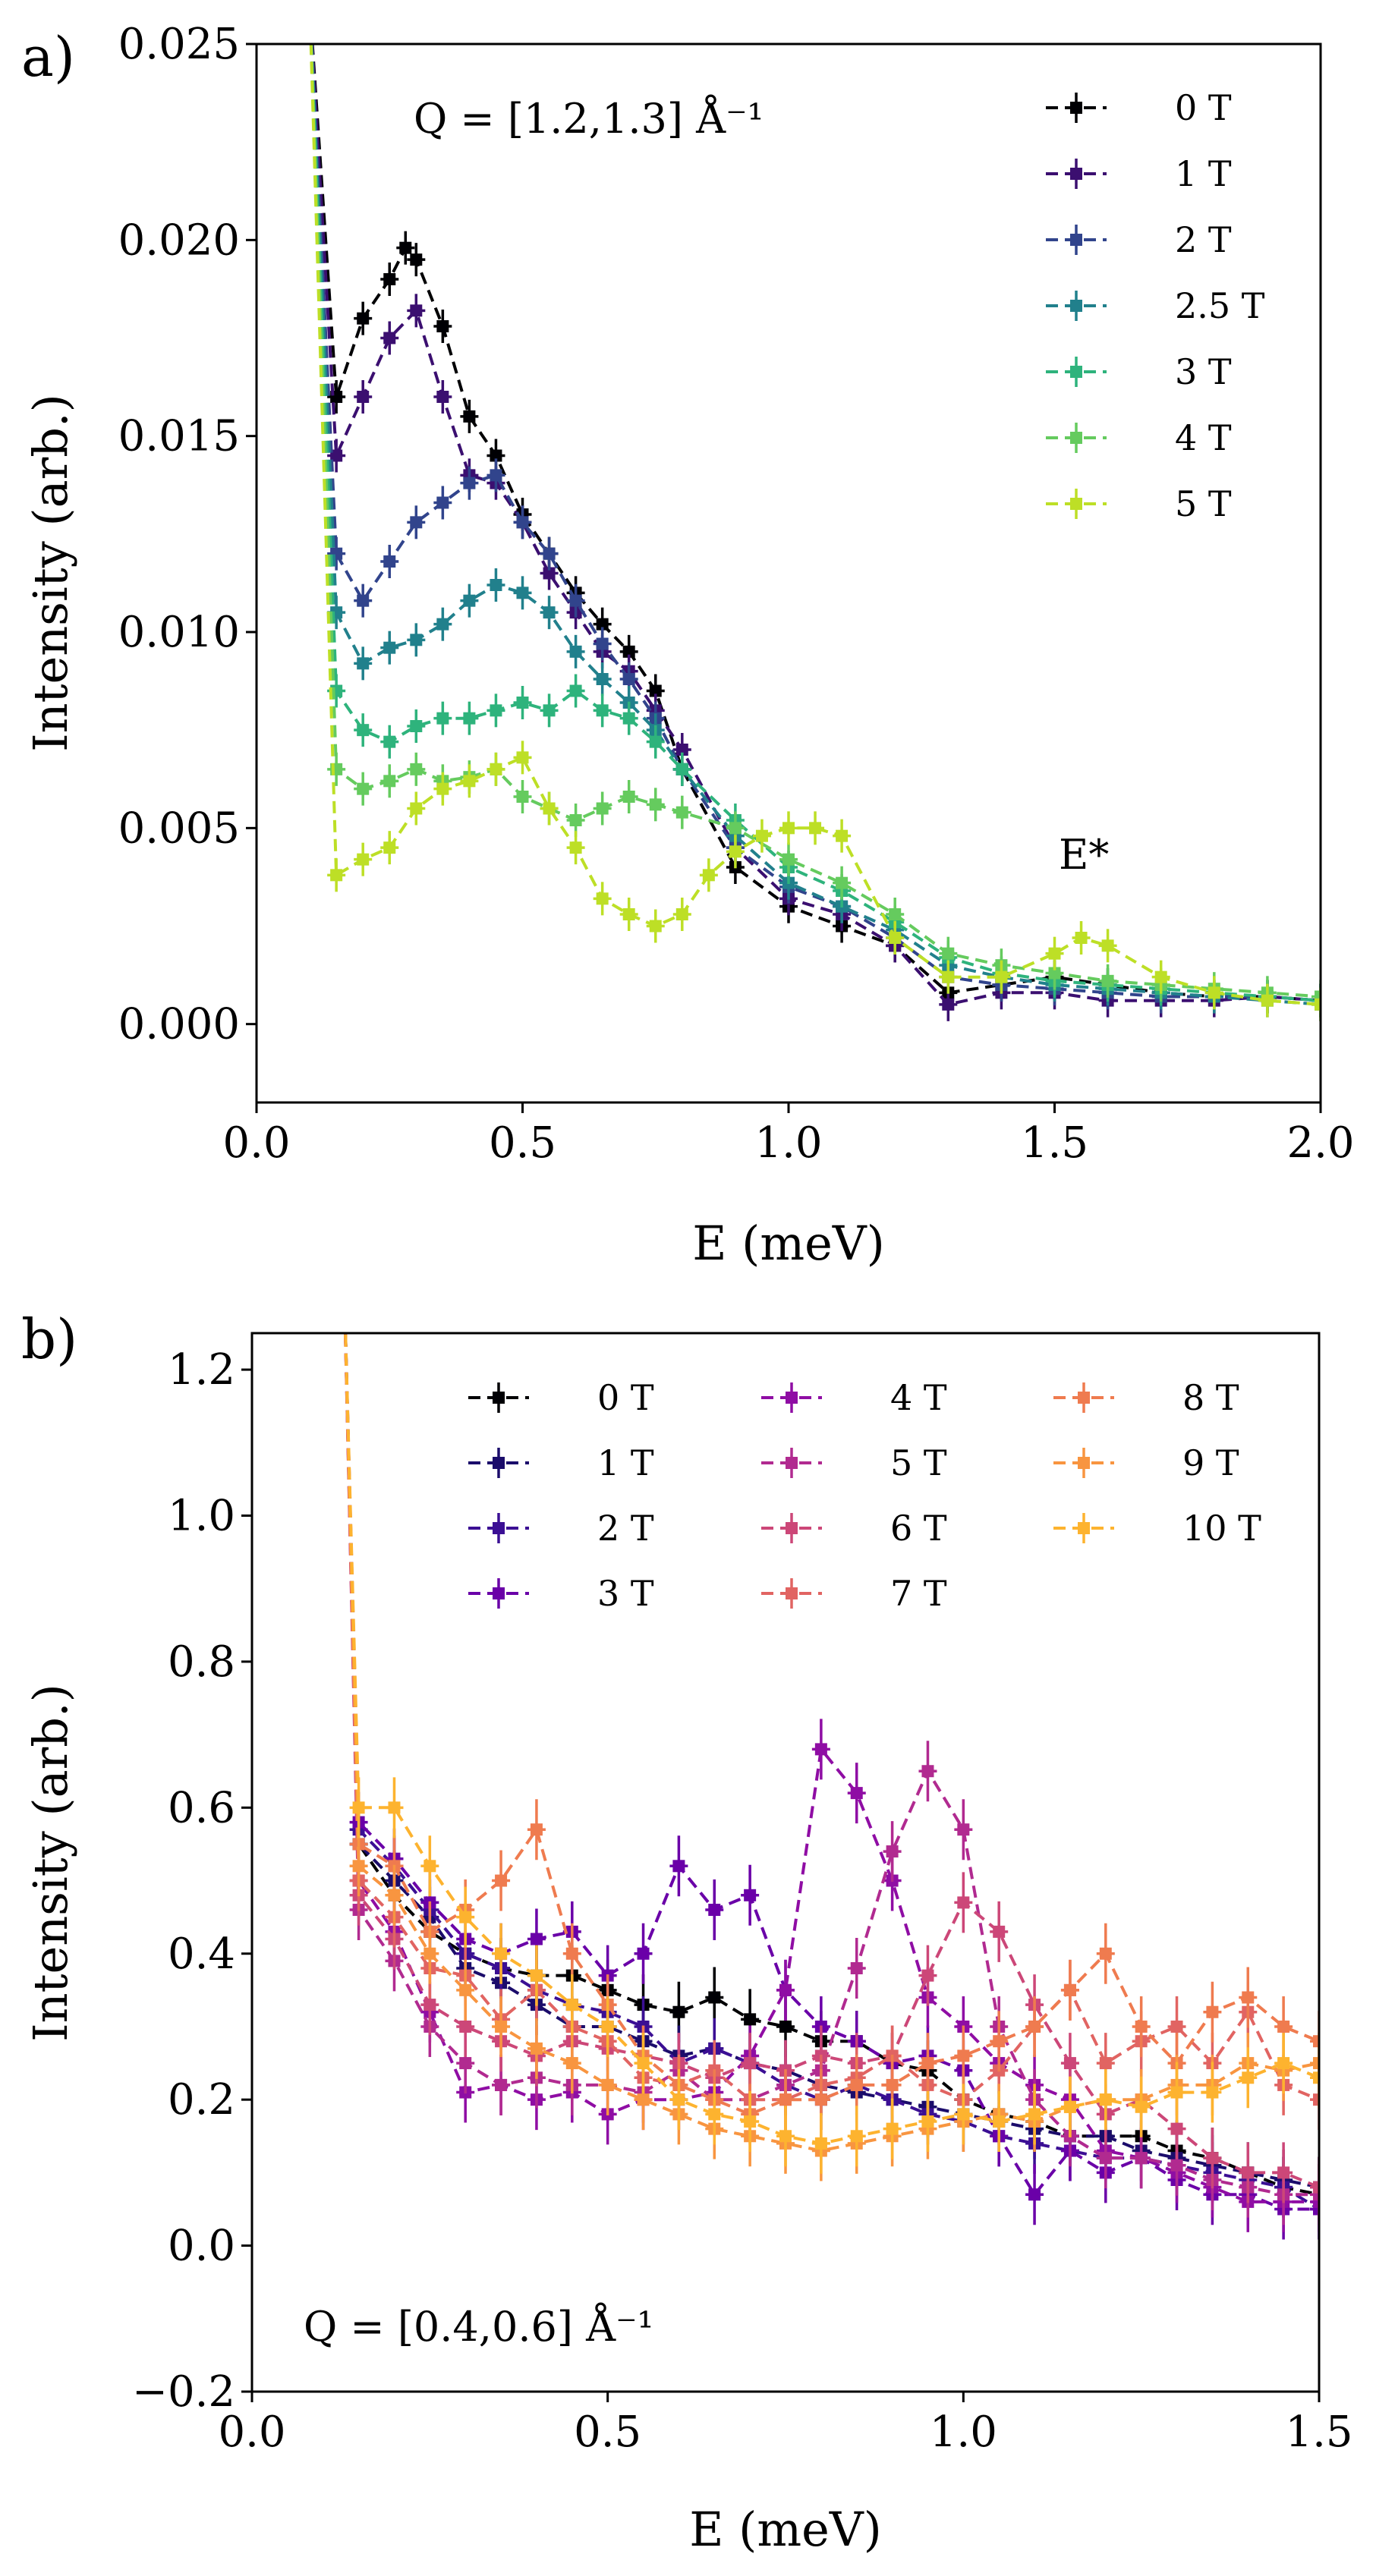  I want to click on x-tick-label: 0.5, so click(607, 2432).